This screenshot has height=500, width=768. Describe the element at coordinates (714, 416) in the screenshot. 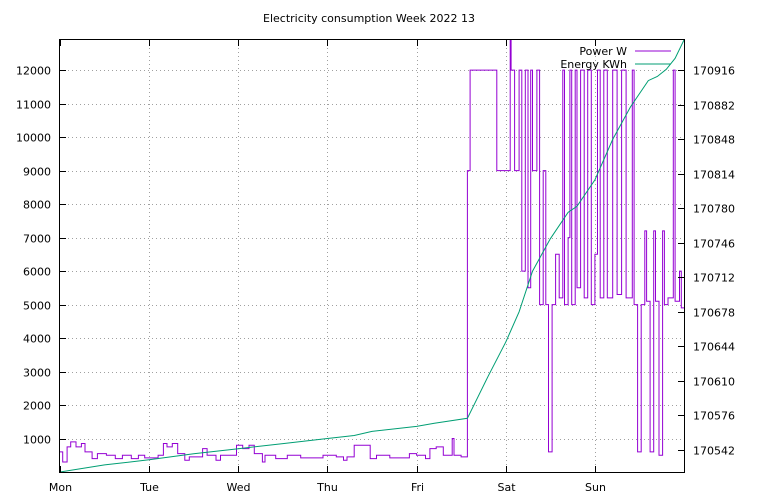

I see `y2-tick-label: 170576` at that location.